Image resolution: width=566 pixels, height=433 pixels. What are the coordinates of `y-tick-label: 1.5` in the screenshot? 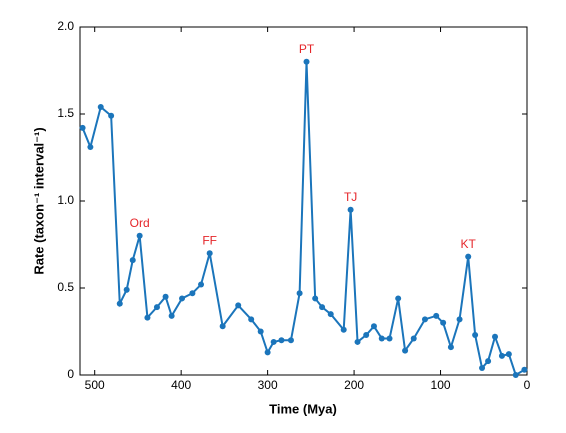 It's located at (65, 113).